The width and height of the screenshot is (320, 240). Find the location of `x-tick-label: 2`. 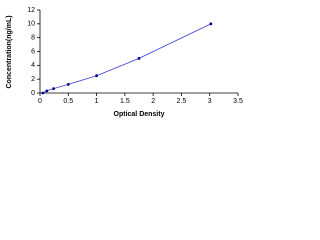

x-tick-label: 2 is located at coordinates (153, 101).